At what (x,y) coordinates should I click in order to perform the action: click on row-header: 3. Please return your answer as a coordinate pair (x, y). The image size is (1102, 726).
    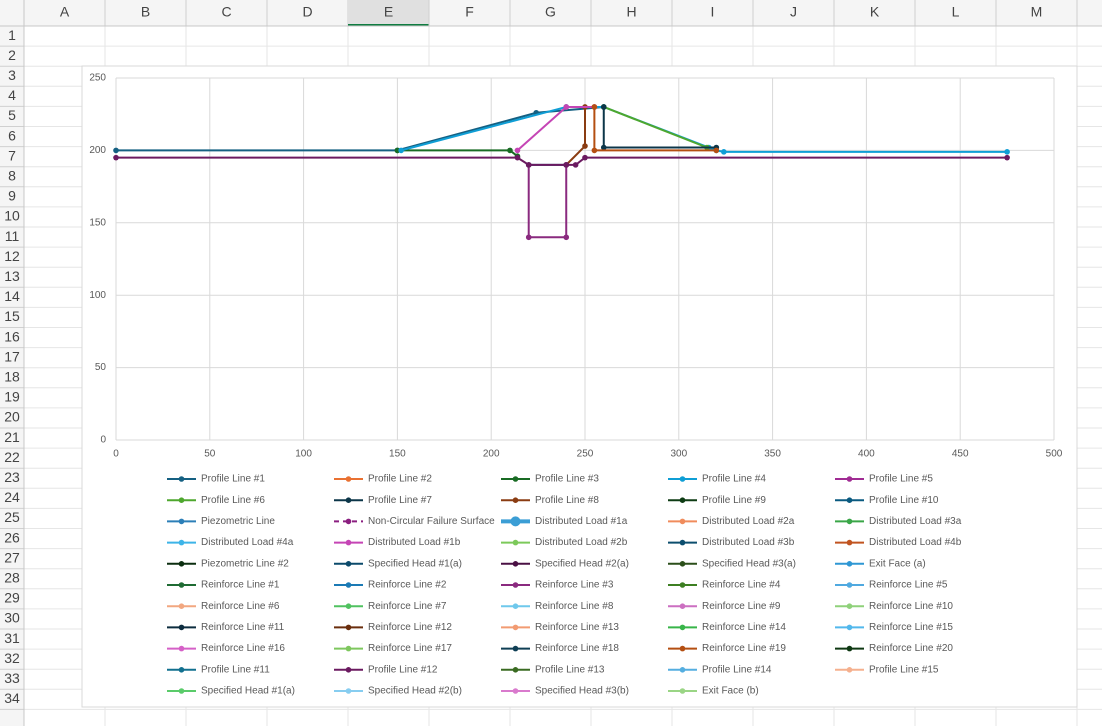
    Looking at the image, I should click on (12, 75).